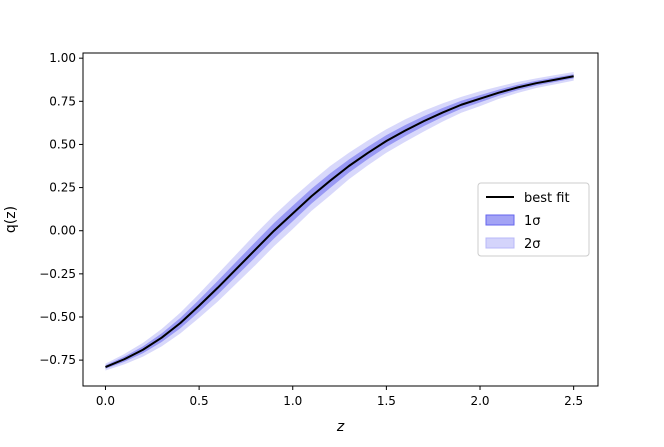  Describe the element at coordinates (62, 101) in the screenshot. I see `y-tick-label: 0.75` at that location.